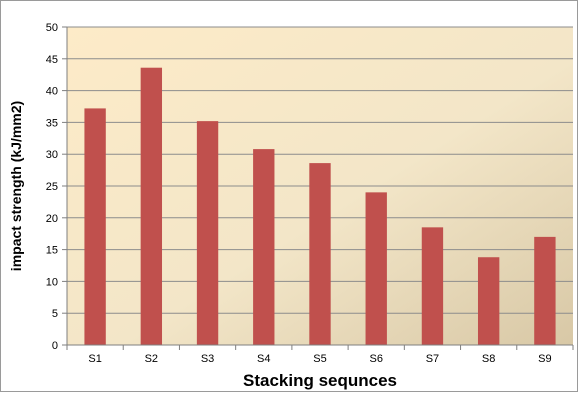 Image resolution: width=578 pixels, height=393 pixels. What do you see at coordinates (94, 359) in the screenshot?
I see `x-tick-label: S1` at bounding box center [94, 359].